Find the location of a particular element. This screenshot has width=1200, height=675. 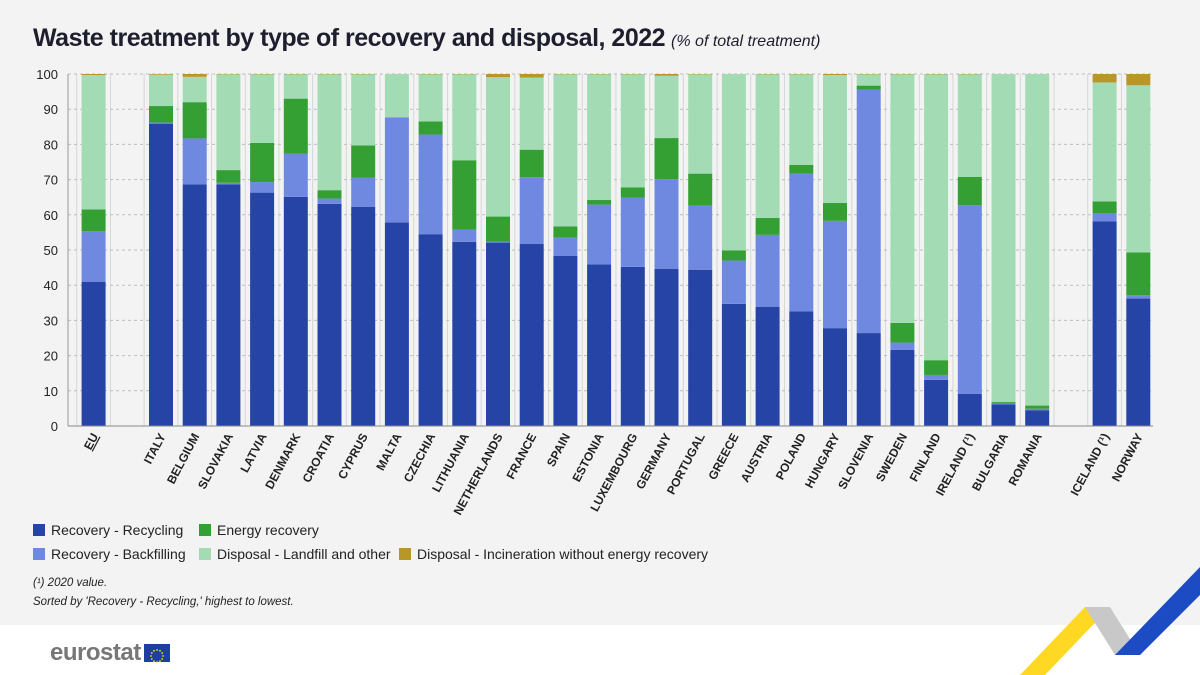

x-tick-label: NORWAY is located at coordinates (1127, 457).